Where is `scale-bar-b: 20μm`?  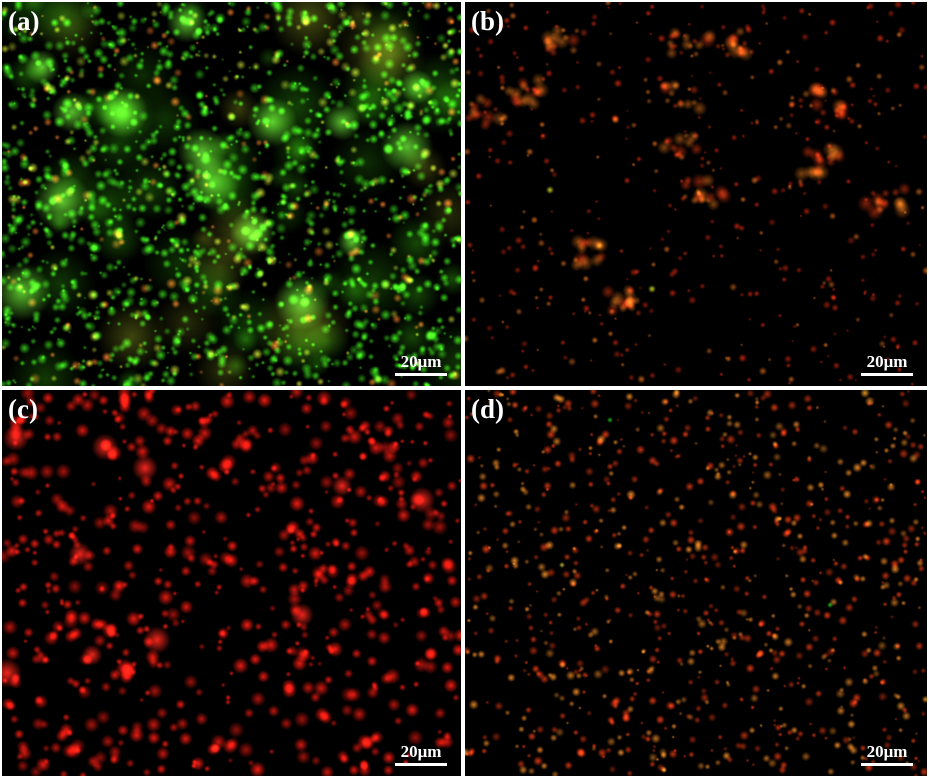
scale-bar-b: 20μm is located at coordinates (887, 364).